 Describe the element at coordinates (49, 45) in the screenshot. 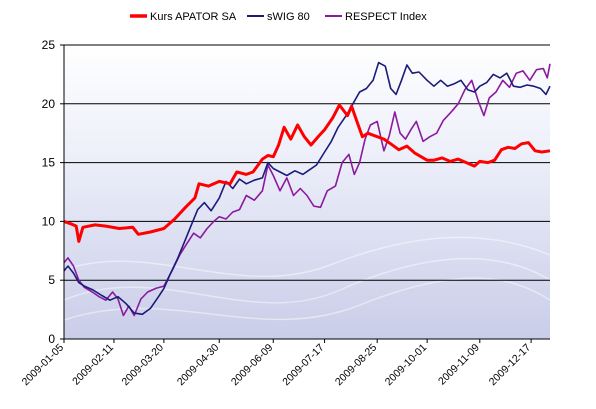

I see `y-tick-label: 25` at that location.